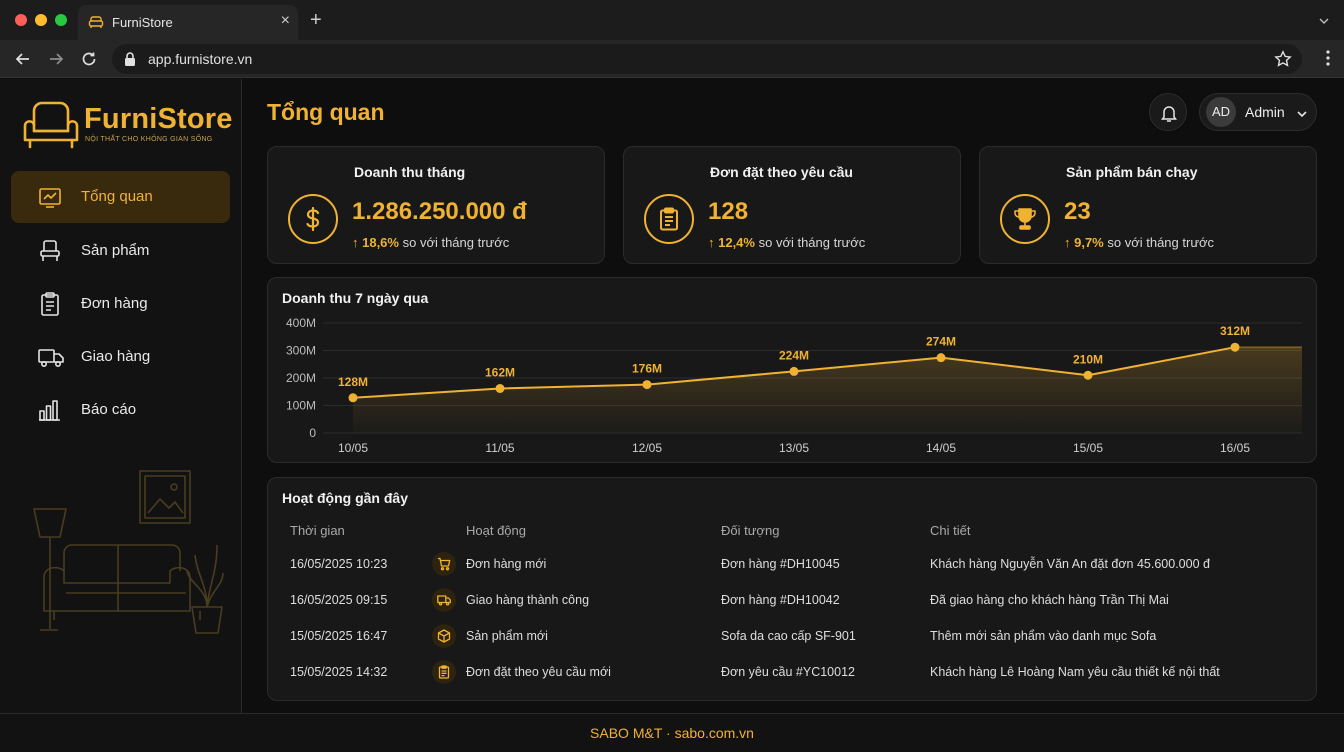  Describe the element at coordinates (301, 323) in the screenshot. I see `y-tick-label: 400M` at that location.